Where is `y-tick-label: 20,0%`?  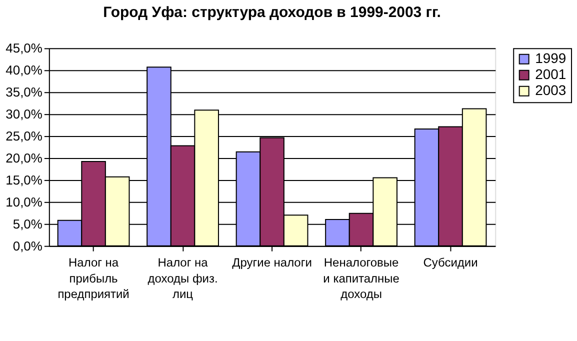 y-tick-label: 20,0% is located at coordinates (24, 158).